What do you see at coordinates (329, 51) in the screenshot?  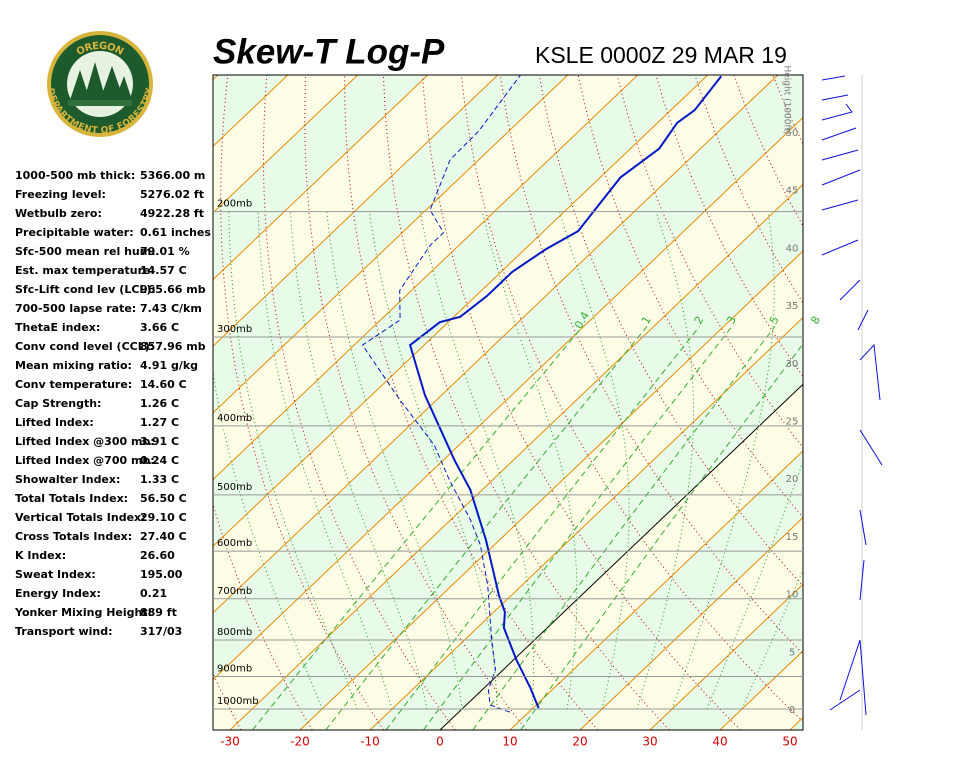 I see `title: Skew-T Log-P` at bounding box center [329, 51].